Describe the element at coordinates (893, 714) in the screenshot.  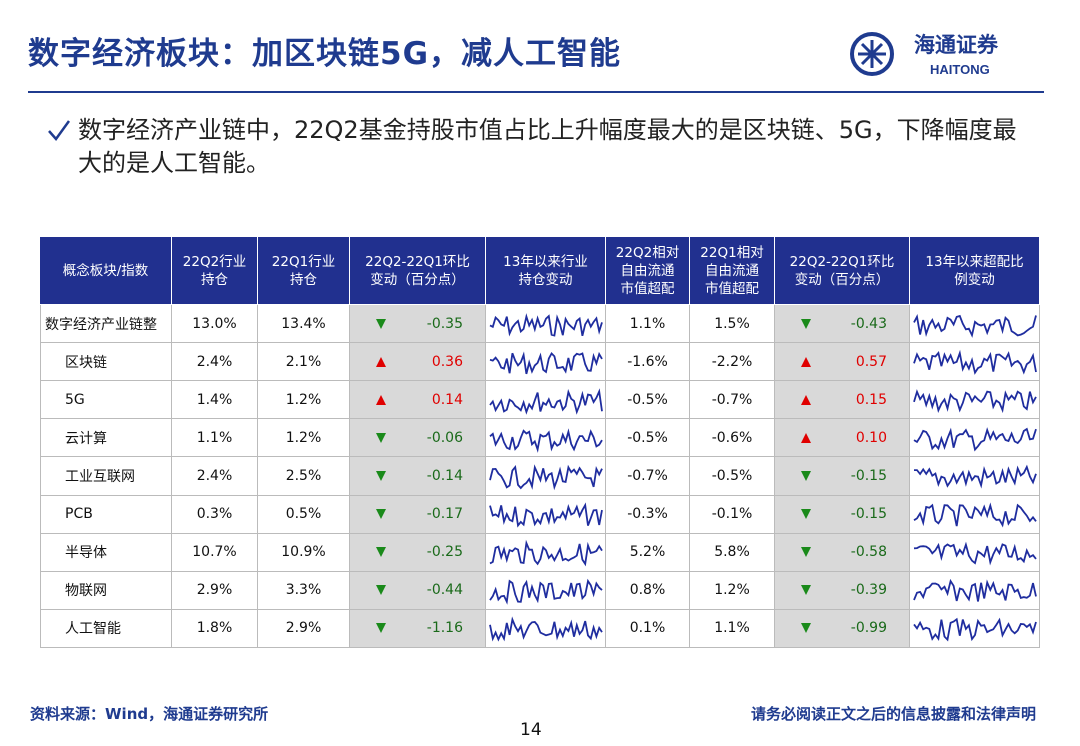
I see `disclaimer: 请务必阅读正文之后的信息披露和法律声明` at that location.